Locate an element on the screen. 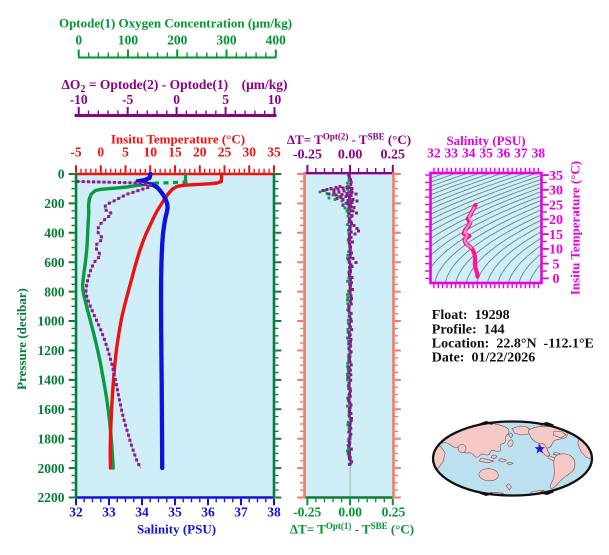  svg-text: 1800 is located at coordinates (51, 438).